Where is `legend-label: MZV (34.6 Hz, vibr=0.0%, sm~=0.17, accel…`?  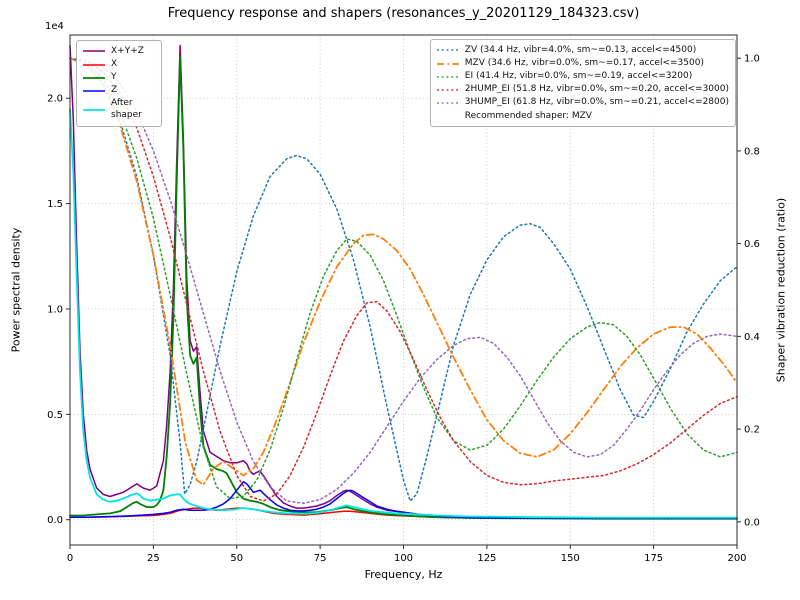
legend-label: MZV (34.6 Hz, vibr=0.0%, sm~=0.17, accel… is located at coordinates (584, 62).